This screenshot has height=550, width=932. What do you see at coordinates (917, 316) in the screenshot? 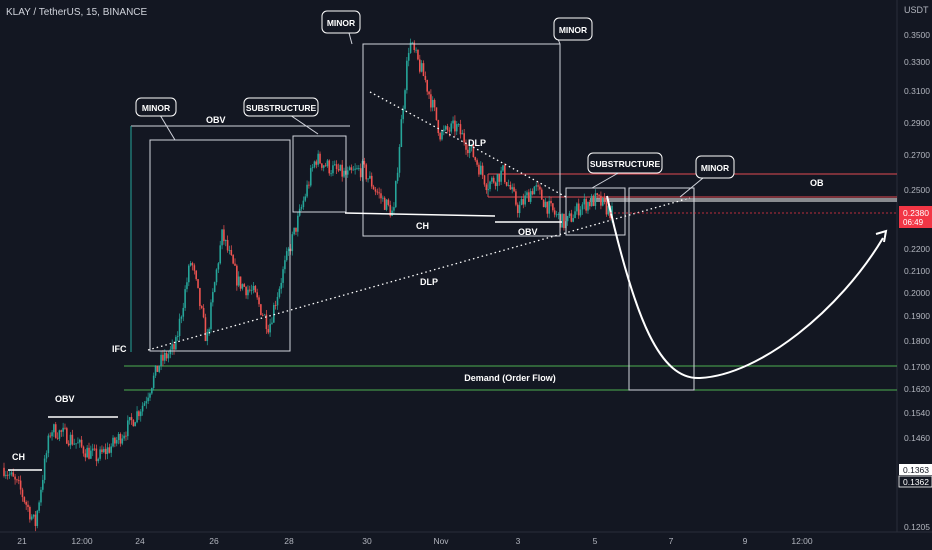
I see `price-tick-label: 0.1900` at bounding box center [917, 316].